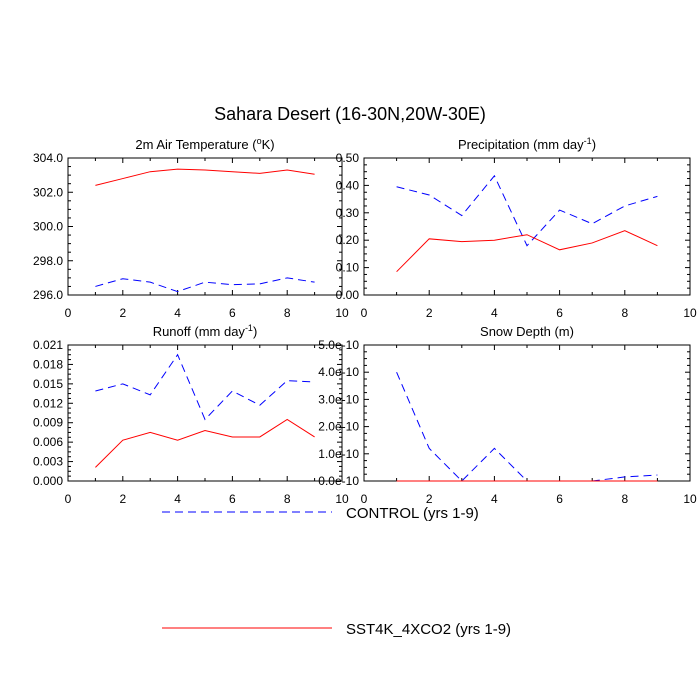 The height and width of the screenshot is (700, 700). Describe the element at coordinates (268, 144) in the screenshot. I see `panel-title-suffix: K)` at that location.